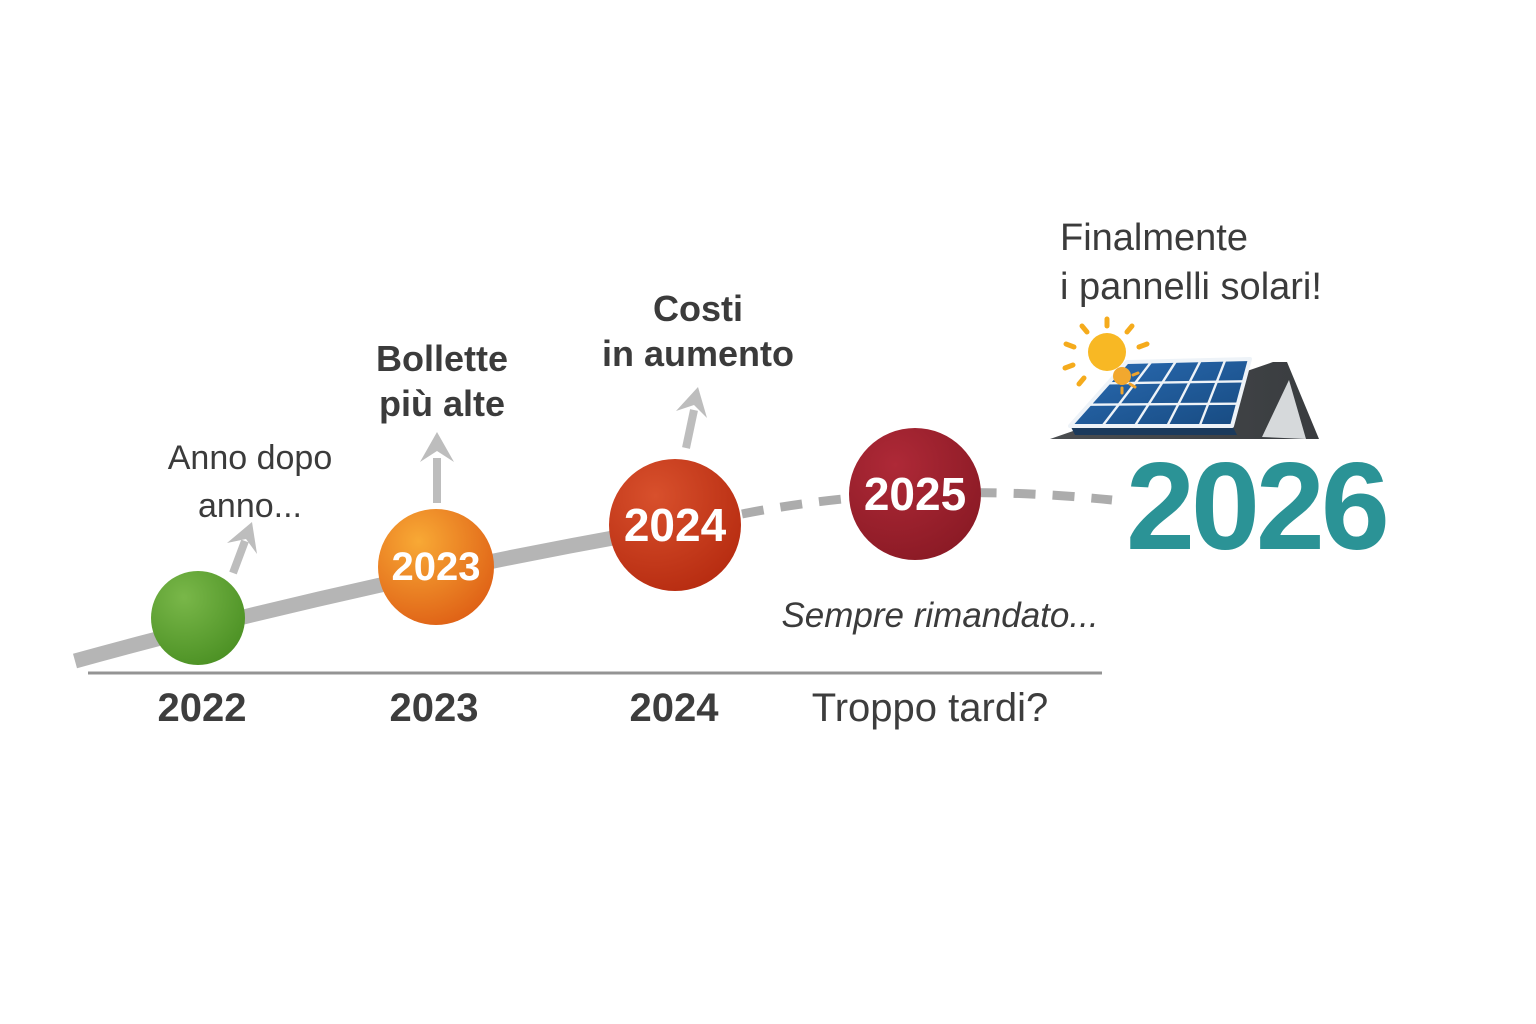 This screenshot has height=1024, width=1536. Describe the element at coordinates (436, 567) in the screenshot. I see `timeline-node-2023: 2023` at that location.